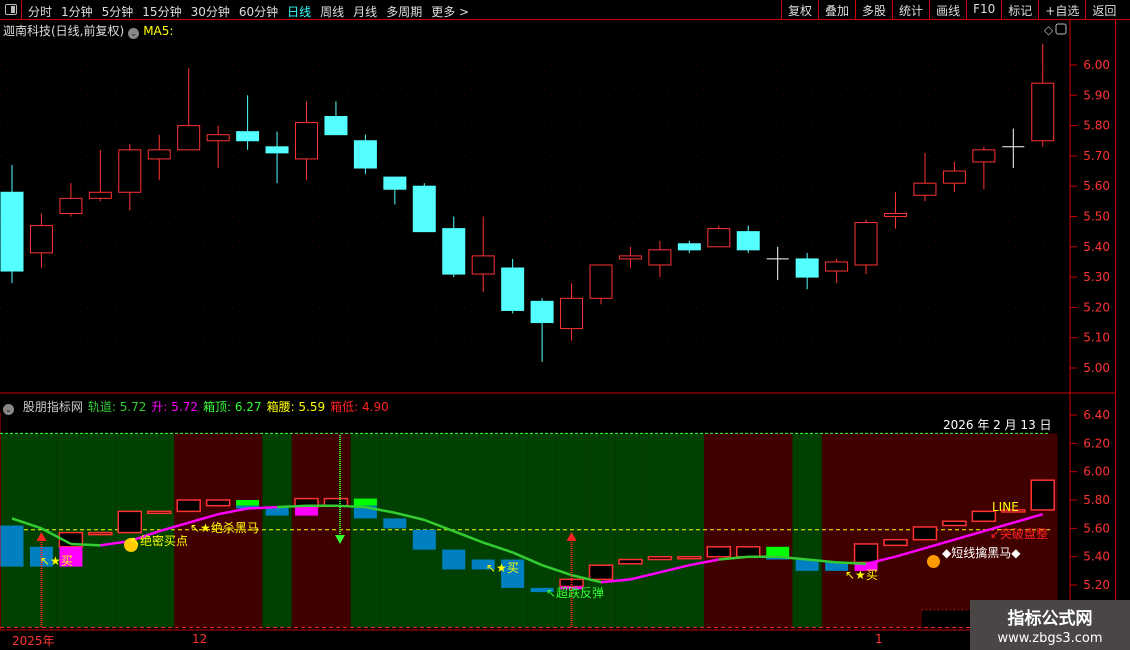 This screenshot has width=1130, height=650. Describe the element at coordinates (131, 545) in the screenshot. I see `smiley-icon` at that location.